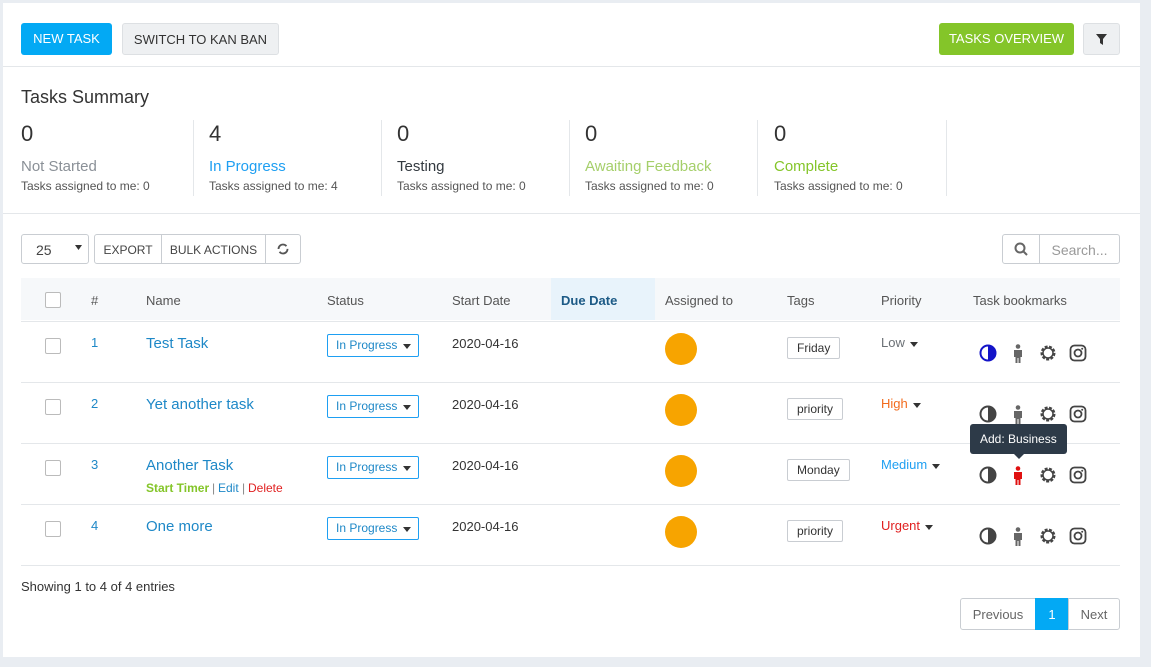  I want to click on task-name: Yet another task, so click(200, 404).